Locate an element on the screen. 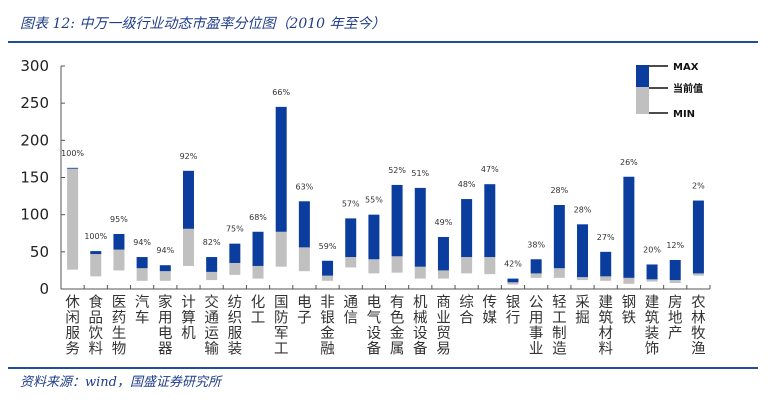 The image size is (781, 402). percentile-label: 48% is located at coordinates (467, 184).